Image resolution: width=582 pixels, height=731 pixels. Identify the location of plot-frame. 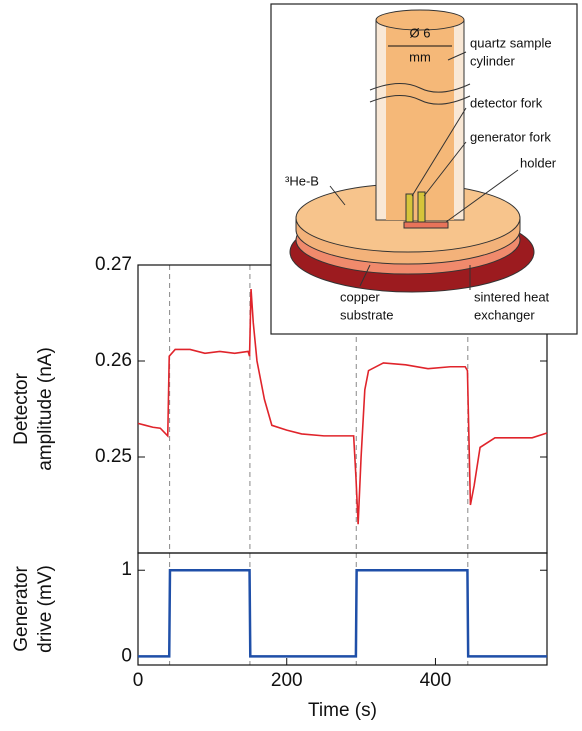
(342, 609).